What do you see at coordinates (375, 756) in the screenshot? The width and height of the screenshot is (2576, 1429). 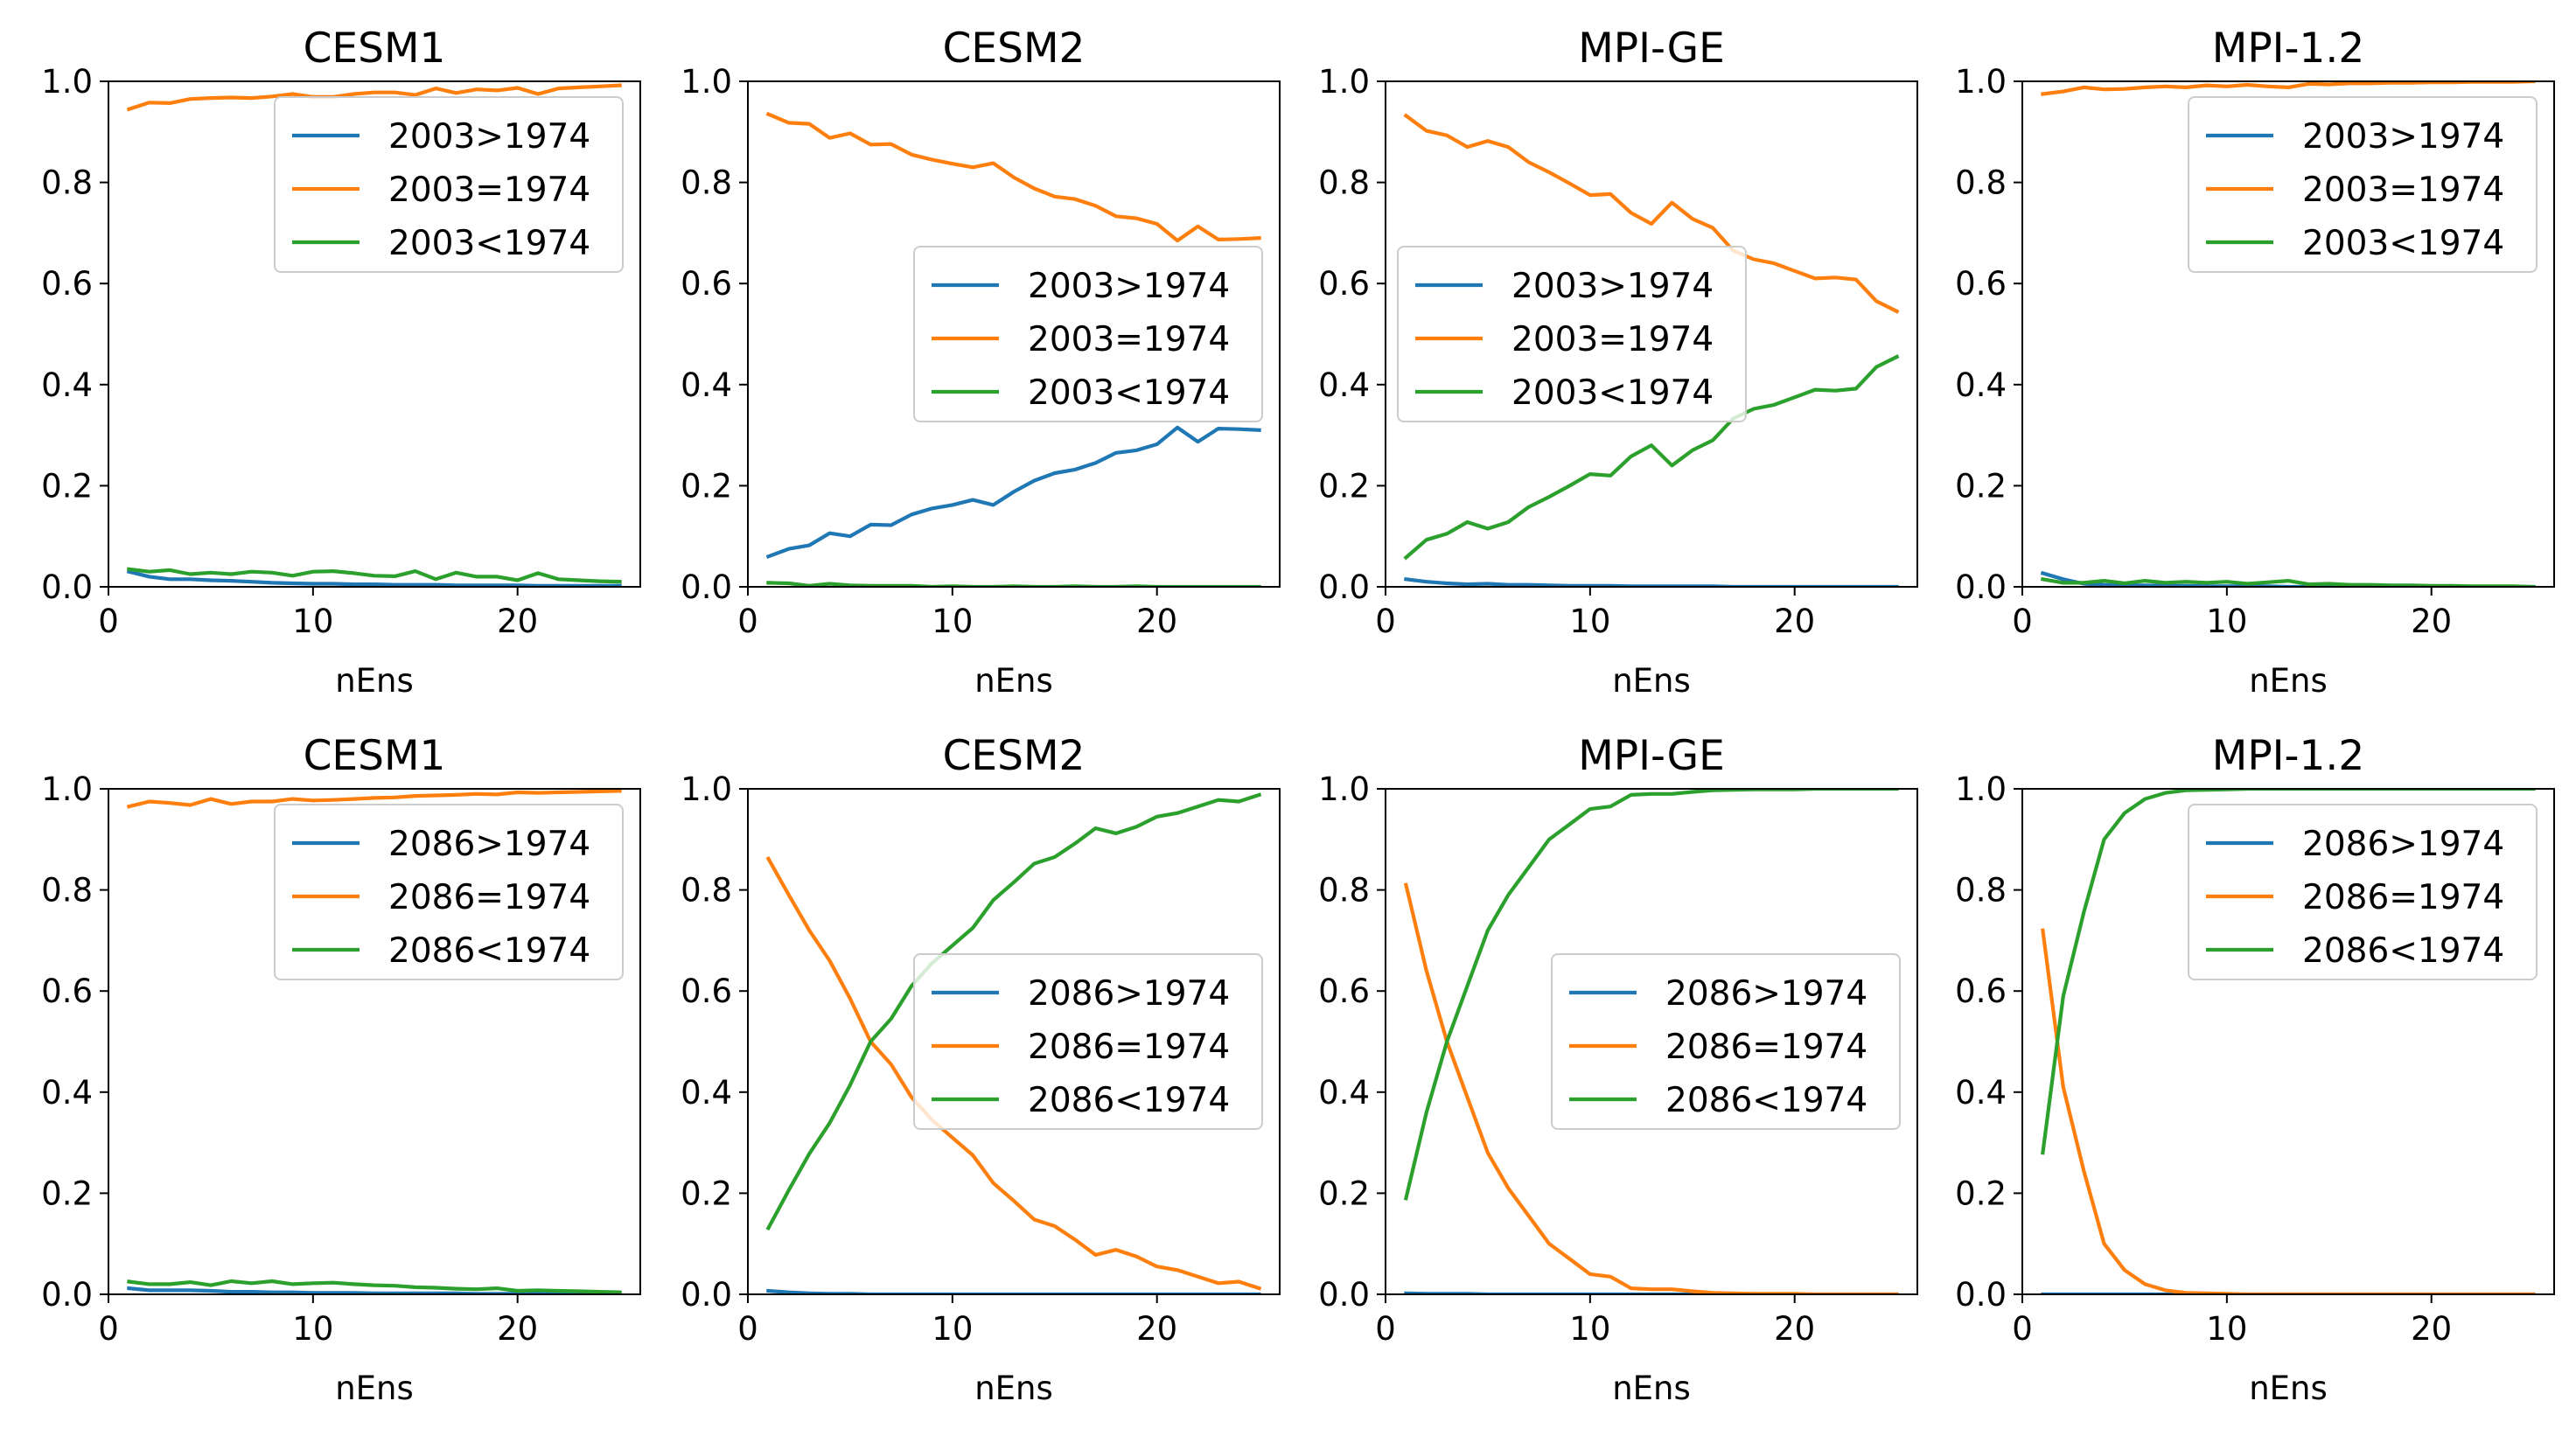 I see `subplot-title: CESM1` at bounding box center [375, 756].